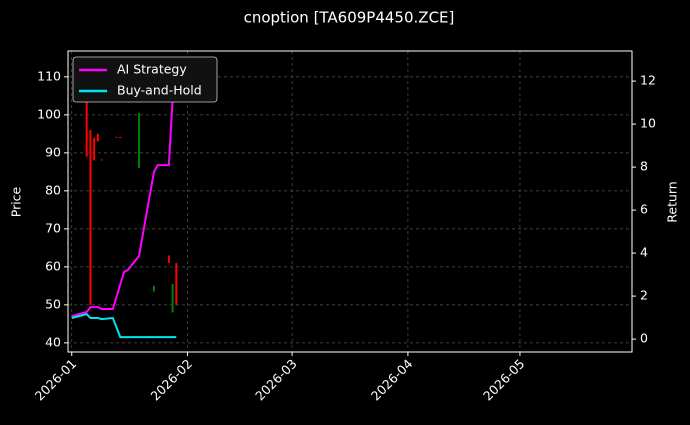 This screenshot has width=690, height=425. What do you see at coordinates (53, 265) in the screenshot?
I see `y-tick-label: 60` at bounding box center [53, 265].